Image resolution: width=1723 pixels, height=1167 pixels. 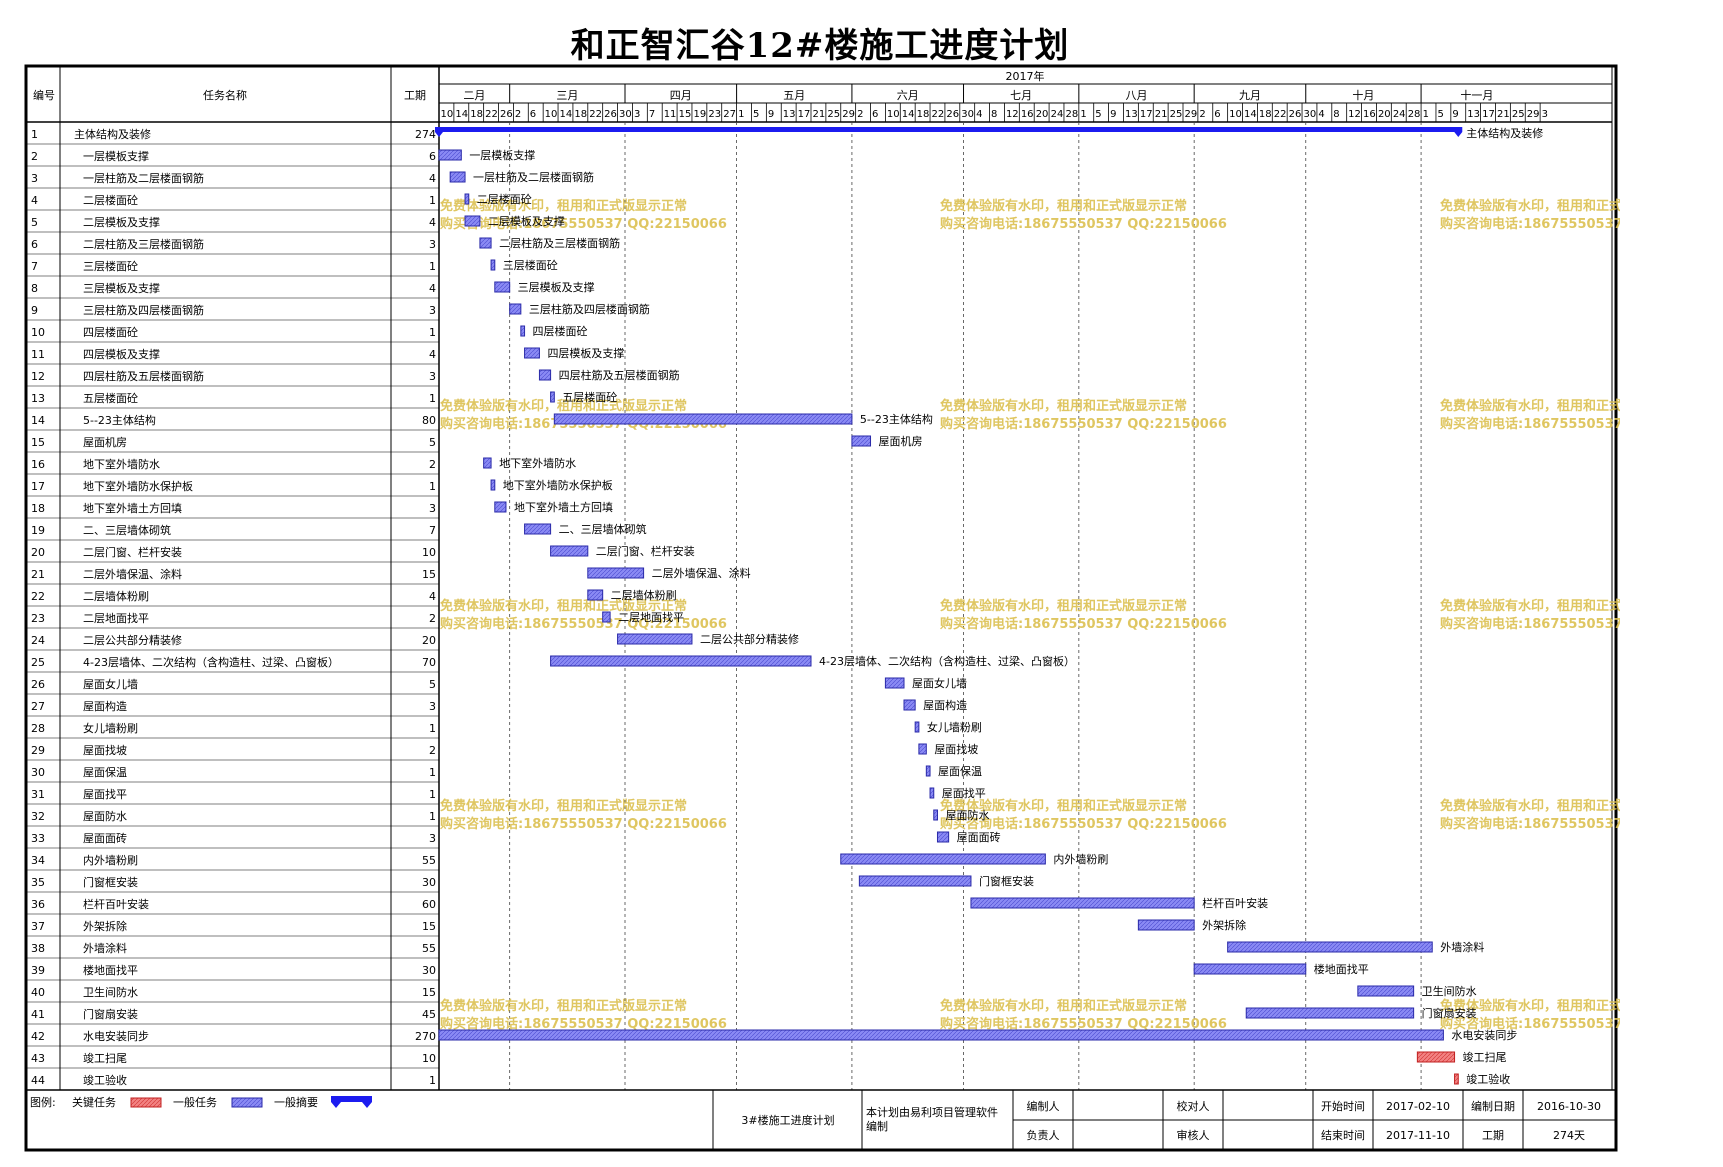 I want to click on bar-label: 二层门窗、栏杆安装, so click(x=645, y=551).